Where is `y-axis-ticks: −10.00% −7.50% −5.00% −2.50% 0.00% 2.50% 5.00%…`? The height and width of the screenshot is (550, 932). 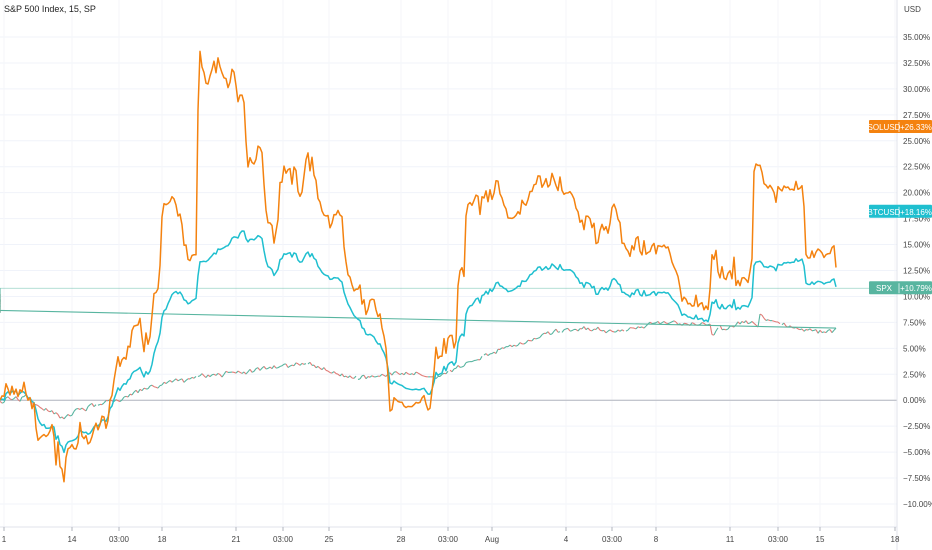
y-axis-ticks: −10.00% −7.50% −5.00% −2.50% 0.00% 2.50% 5.00%… is located at coordinates (917, 271).